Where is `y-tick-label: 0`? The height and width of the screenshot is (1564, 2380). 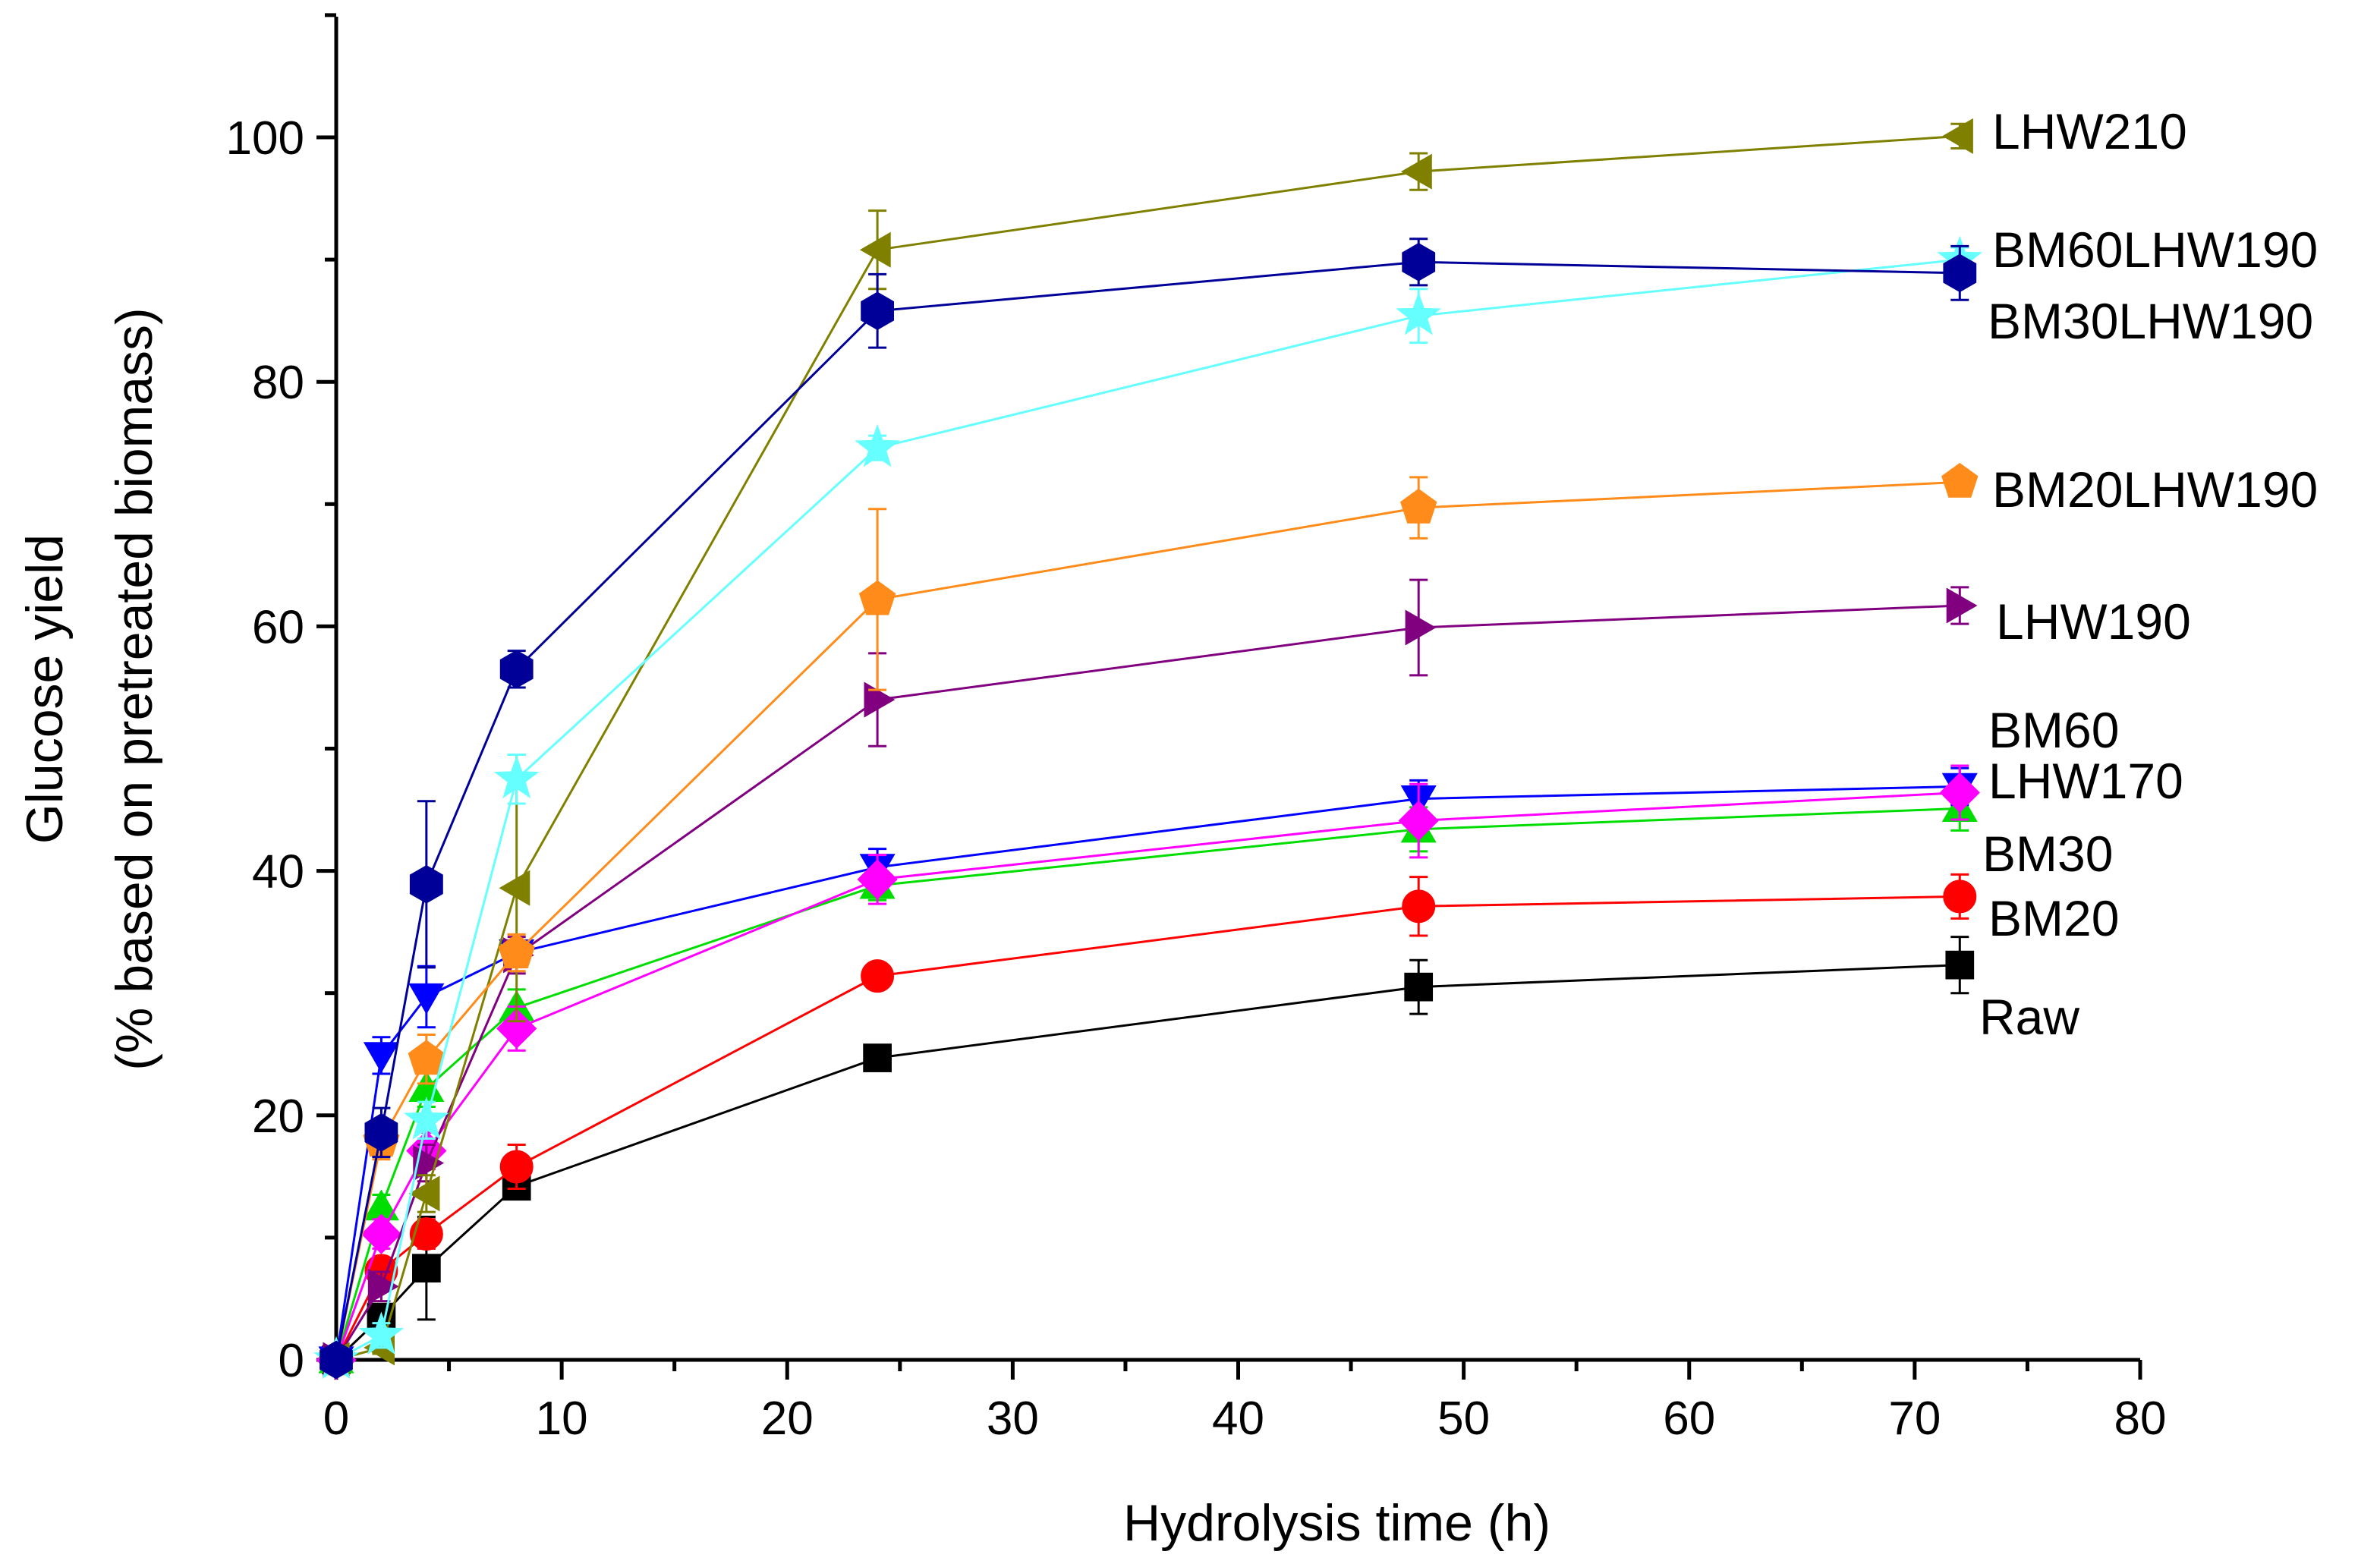 y-tick-label: 0 is located at coordinates (291, 1361).